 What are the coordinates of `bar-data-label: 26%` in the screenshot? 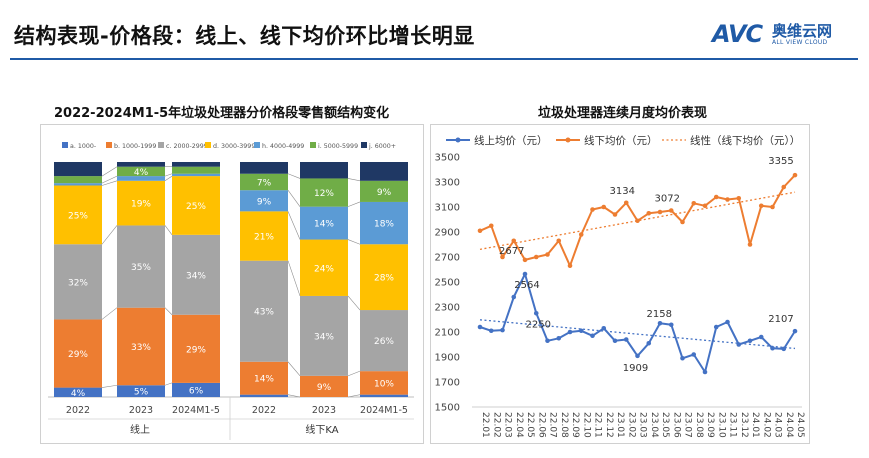 It's located at (384, 342).